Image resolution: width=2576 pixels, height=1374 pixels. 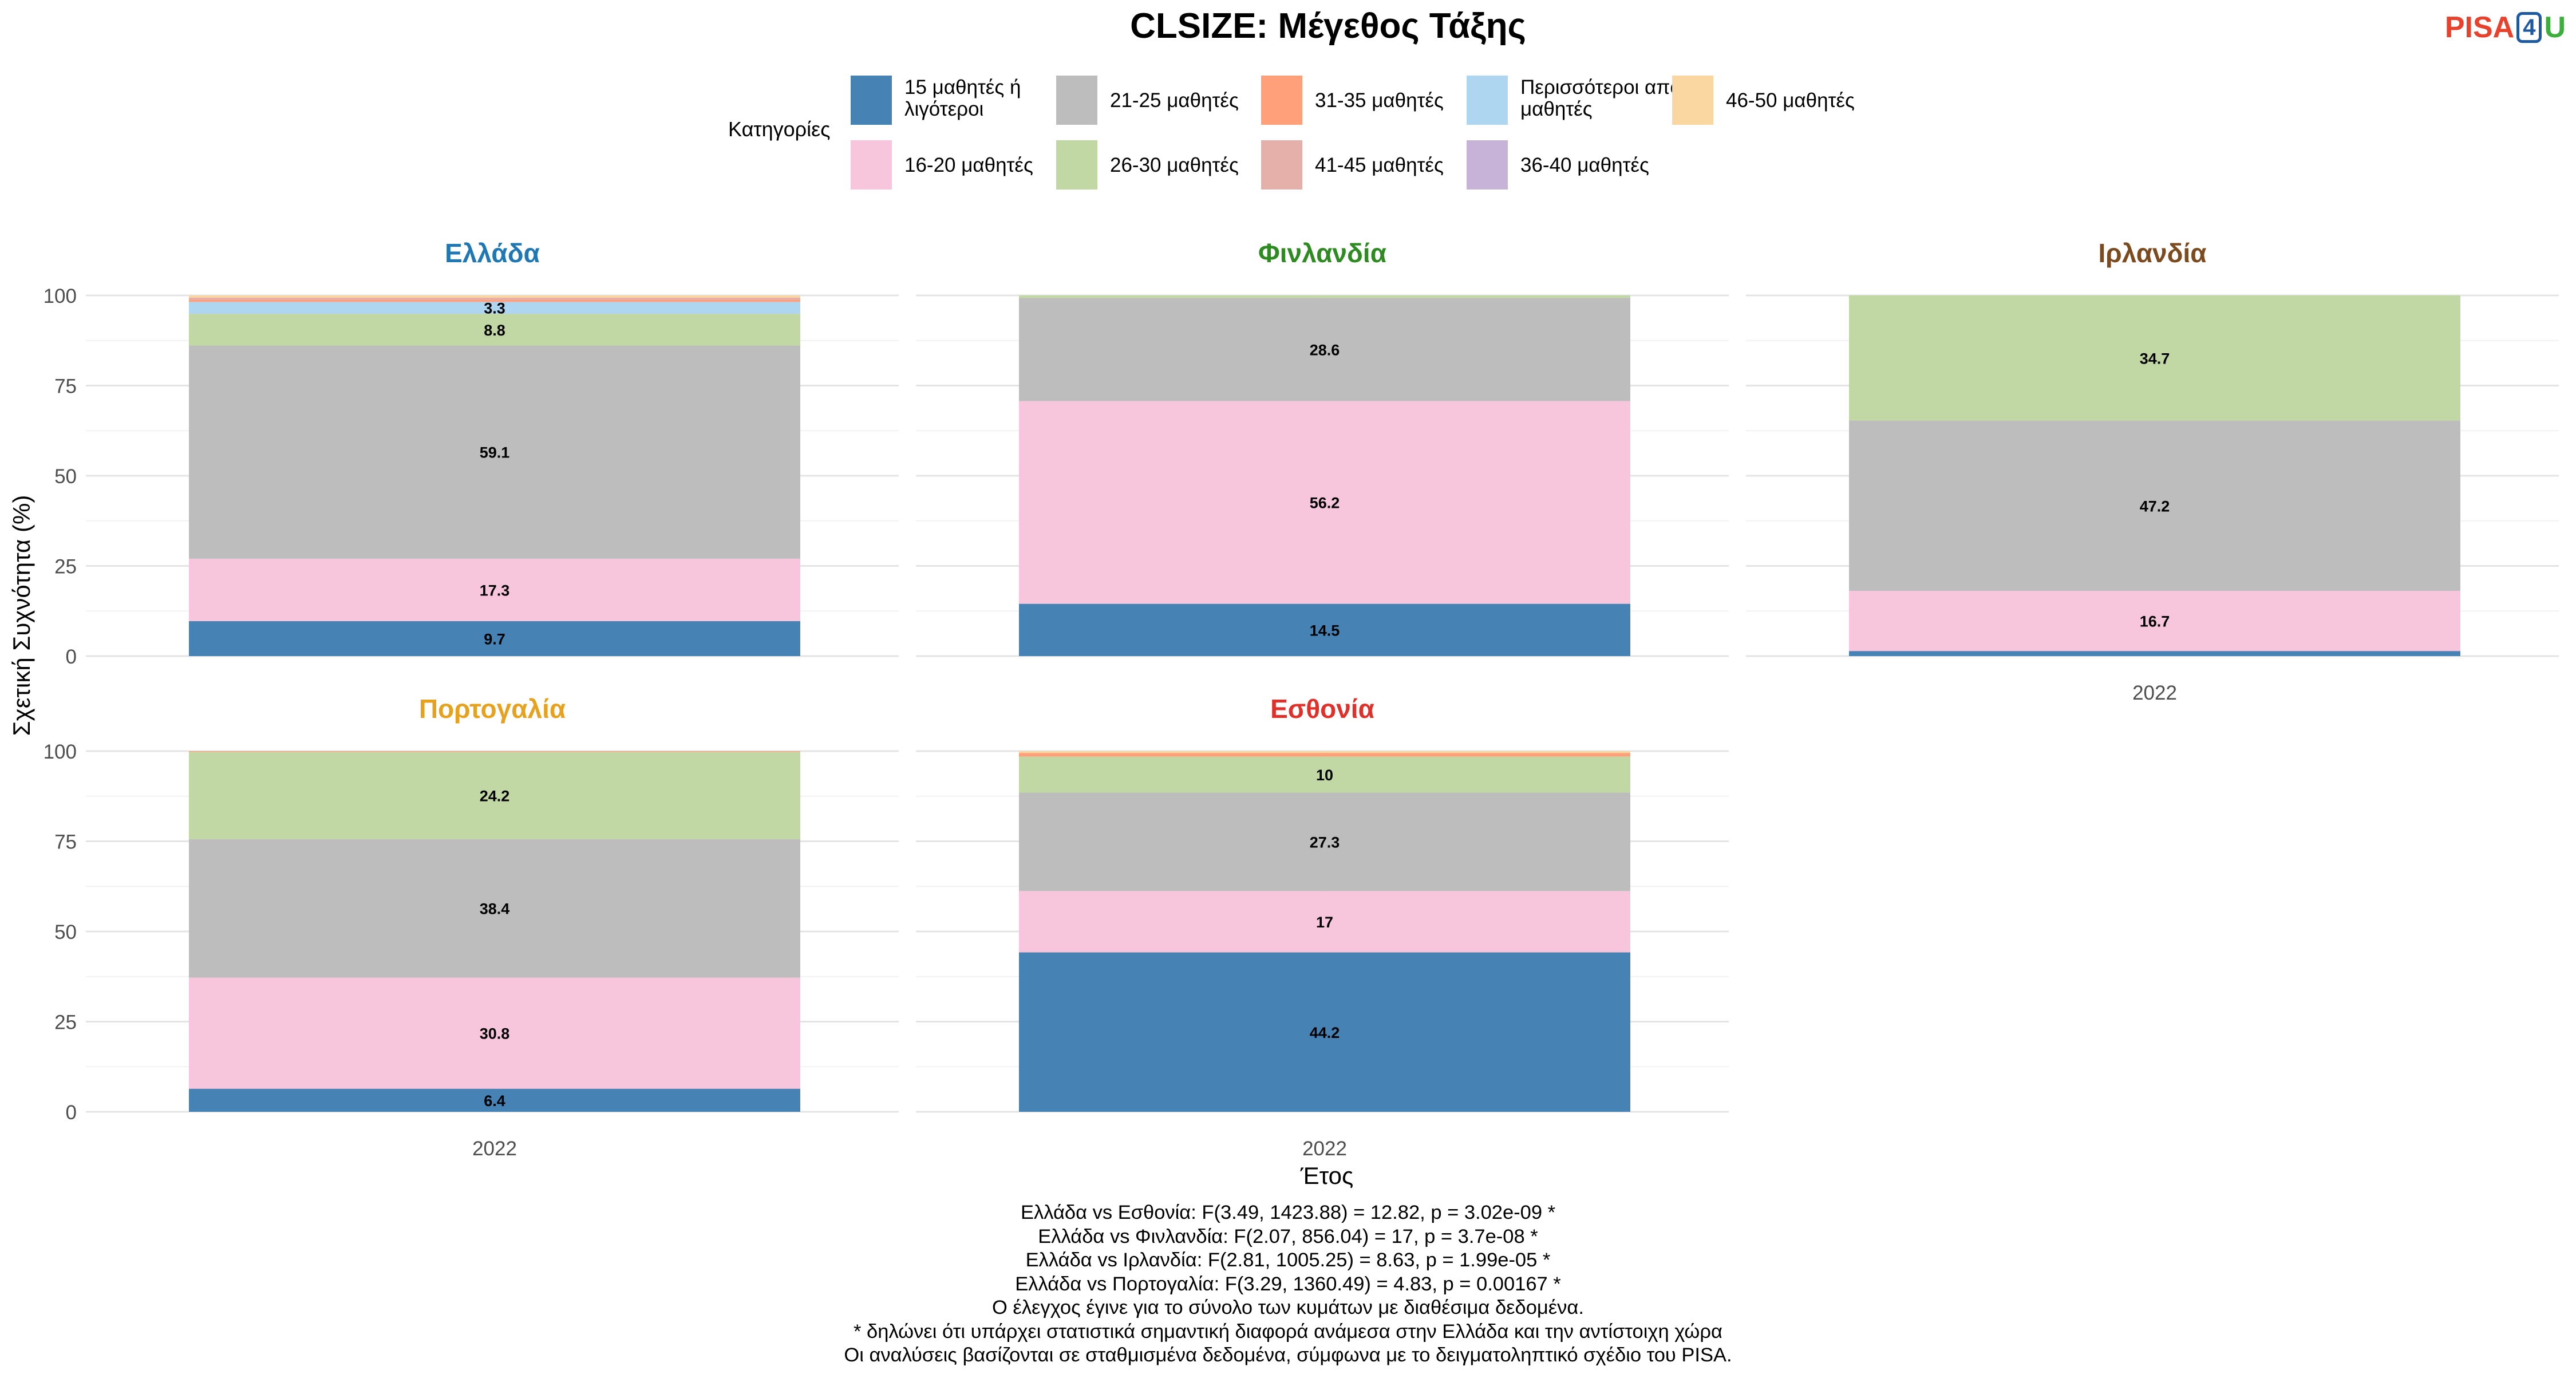 I want to click on legend-label: 46-50 μαθητές, so click(x=1790, y=100).